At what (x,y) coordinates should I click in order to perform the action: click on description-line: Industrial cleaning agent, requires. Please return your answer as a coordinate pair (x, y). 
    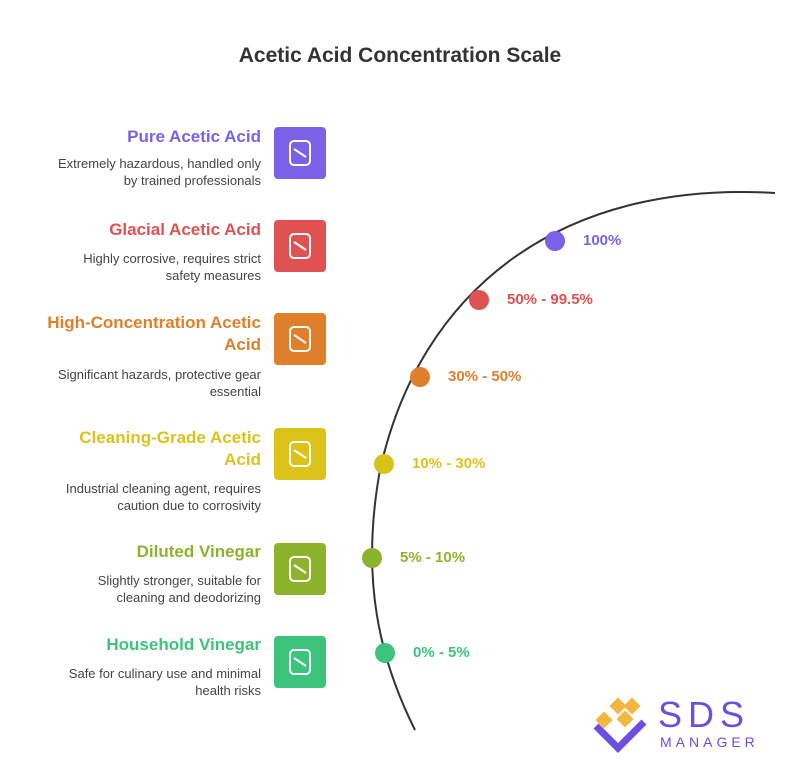
    Looking at the image, I should click on (163, 488).